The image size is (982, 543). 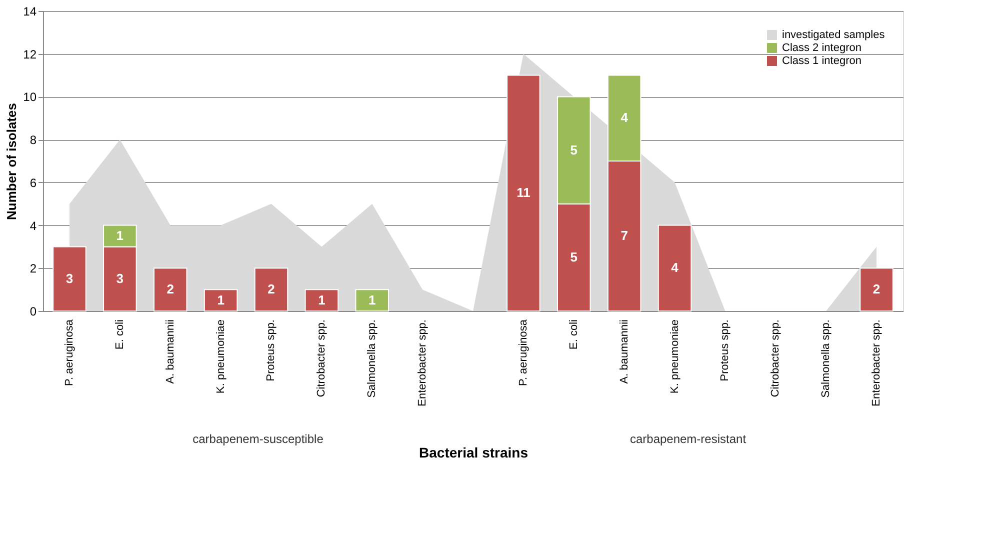 I want to click on data-label: 11, so click(x=523, y=192).